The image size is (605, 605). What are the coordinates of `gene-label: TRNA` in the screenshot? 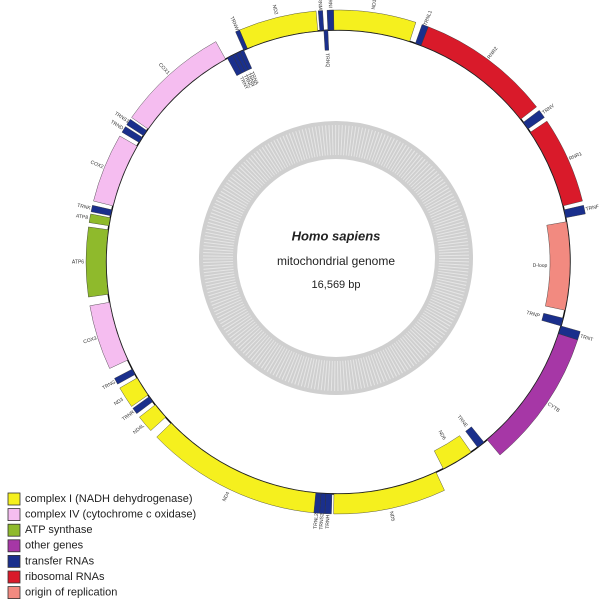 It's located at (253, 78).